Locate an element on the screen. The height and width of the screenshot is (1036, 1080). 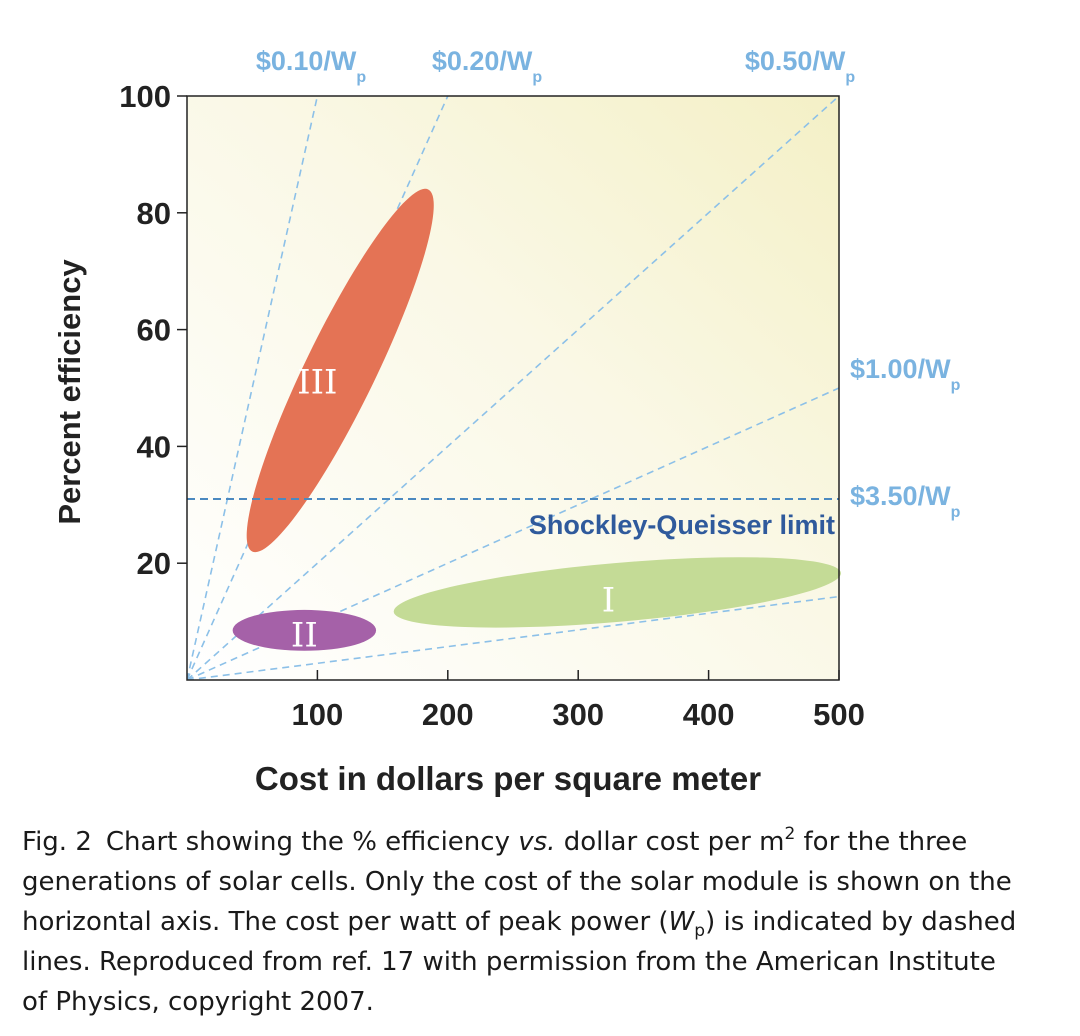
caption-wp-w: W is located at coordinates (681, 922).